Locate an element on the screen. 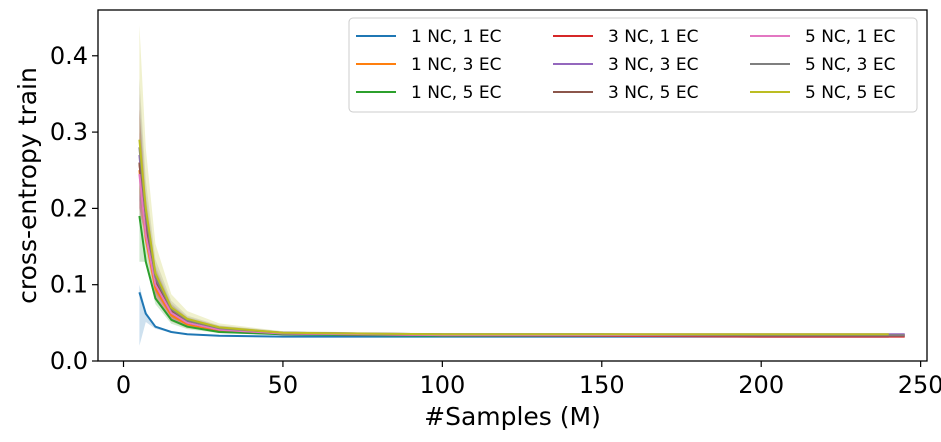 The width and height of the screenshot is (941, 442). y-axis-label: cross-entropy train is located at coordinates (27, 185).